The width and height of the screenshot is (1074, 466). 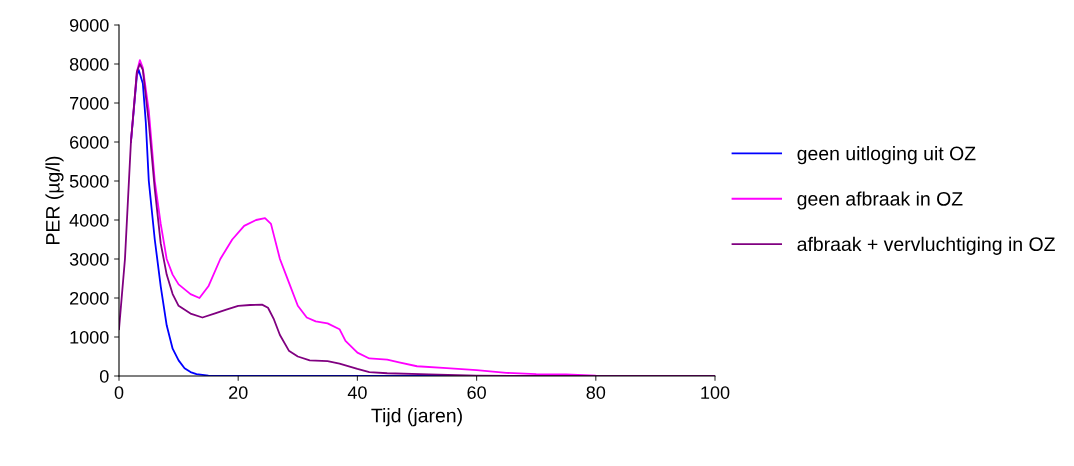 What do you see at coordinates (89, 337) in the screenshot?
I see `y-tick-label: 1000` at bounding box center [89, 337].